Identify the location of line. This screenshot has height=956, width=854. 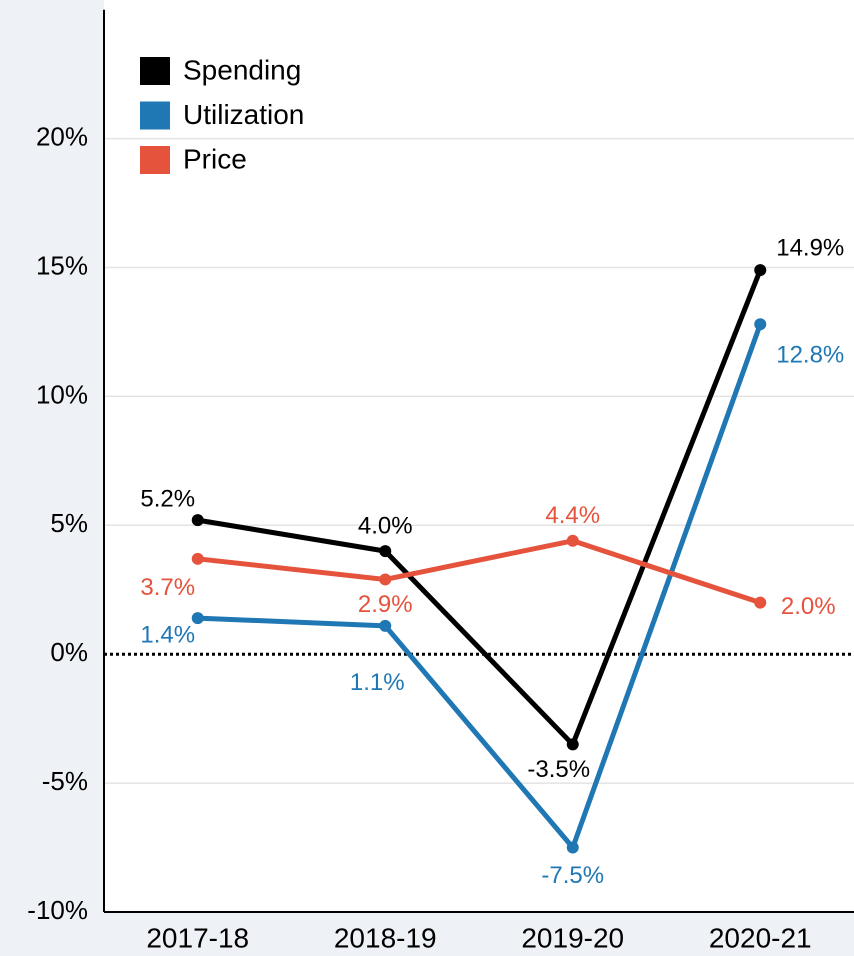
(479, 572).